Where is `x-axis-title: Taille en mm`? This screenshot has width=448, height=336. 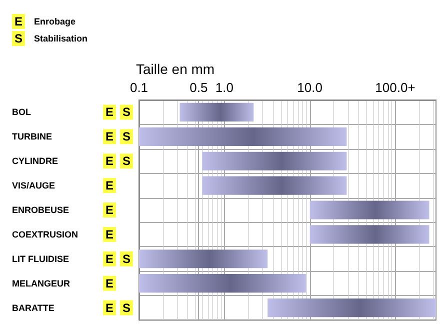
x-axis-title: Taille en mm is located at coordinates (175, 69).